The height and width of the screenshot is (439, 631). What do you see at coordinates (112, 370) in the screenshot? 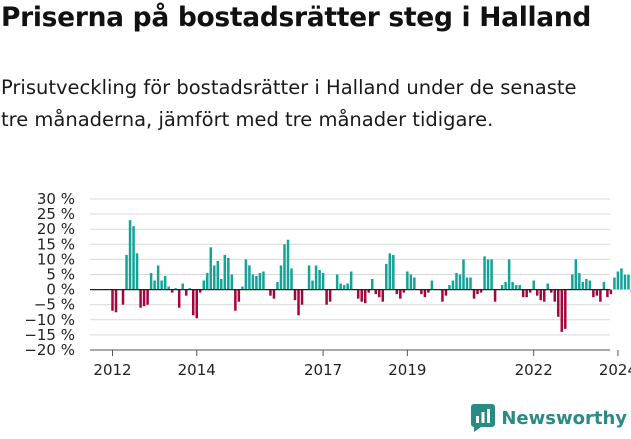
I see `x-tick-label: 2012` at bounding box center [112, 370].